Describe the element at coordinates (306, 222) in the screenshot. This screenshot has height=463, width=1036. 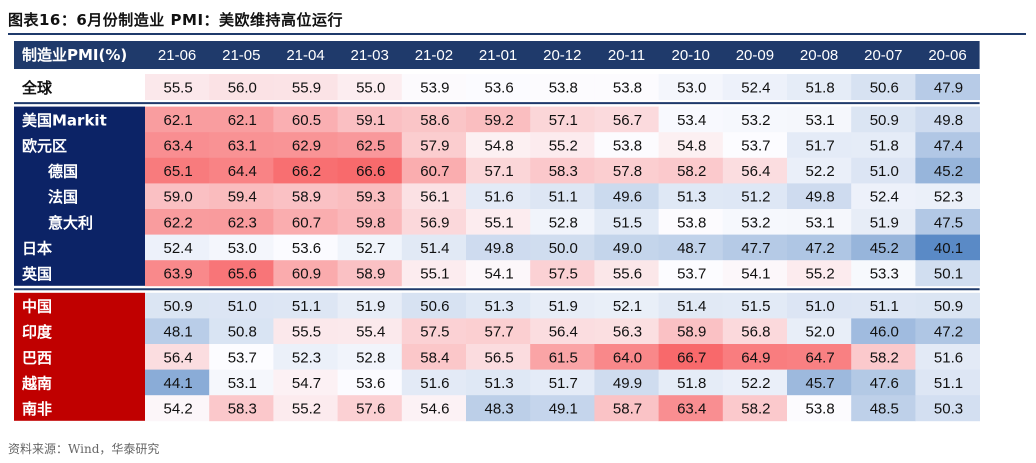
I see `cell-value: 60.7` at that location.